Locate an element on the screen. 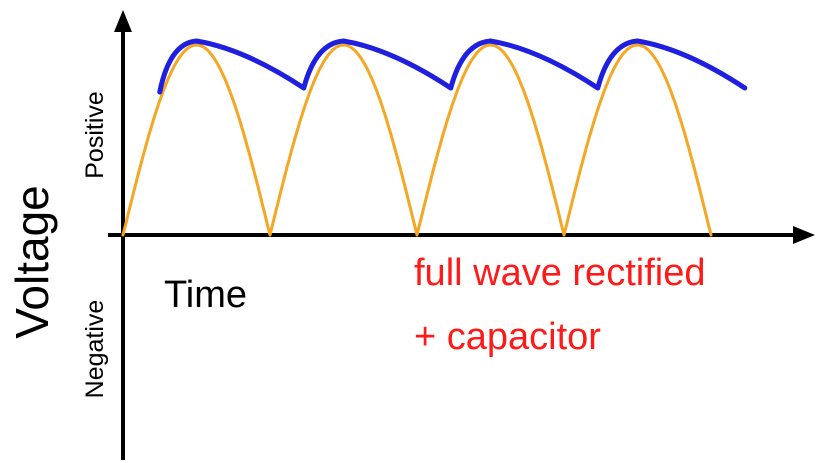 The height and width of the screenshot is (463, 817). caption-line-1: full wave rectified is located at coordinates (559, 273).